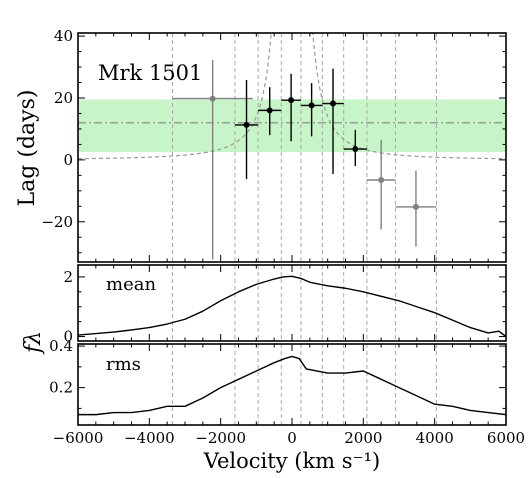 The image size is (532, 478). What do you see at coordinates (291, 461) in the screenshot?
I see `x-axis-label: Velocity (km s⁻¹)` at bounding box center [291, 461].